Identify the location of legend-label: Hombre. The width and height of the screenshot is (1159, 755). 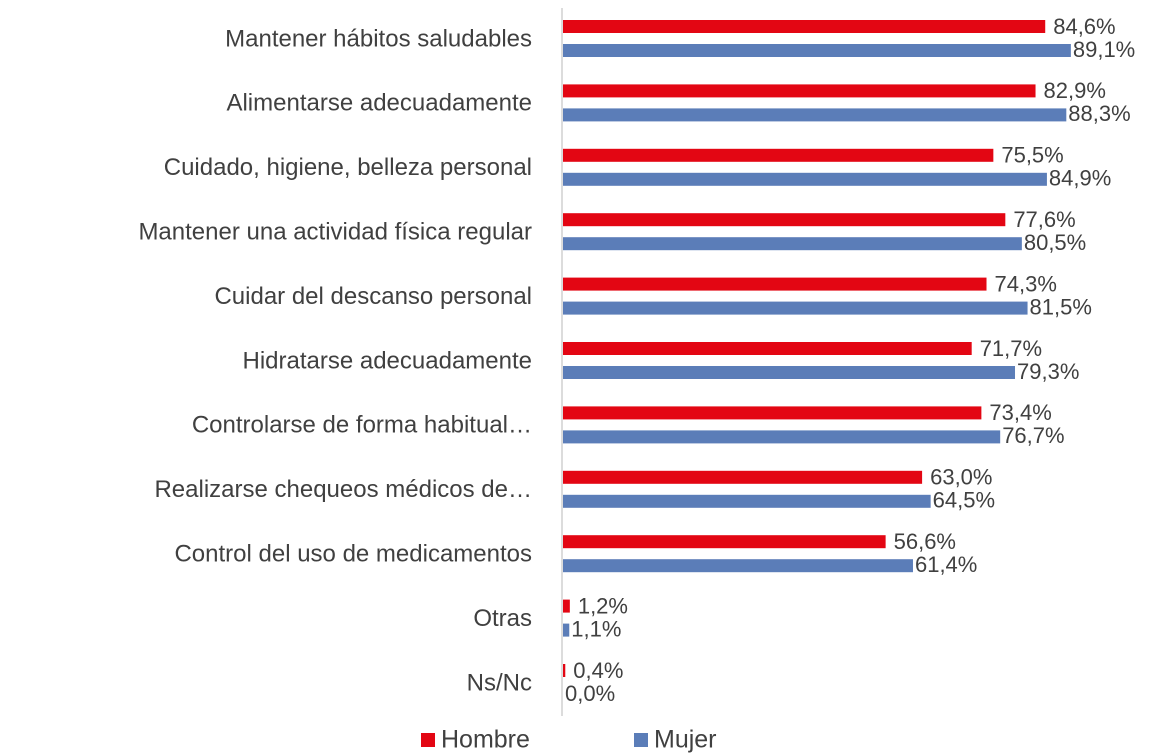
(485, 740).